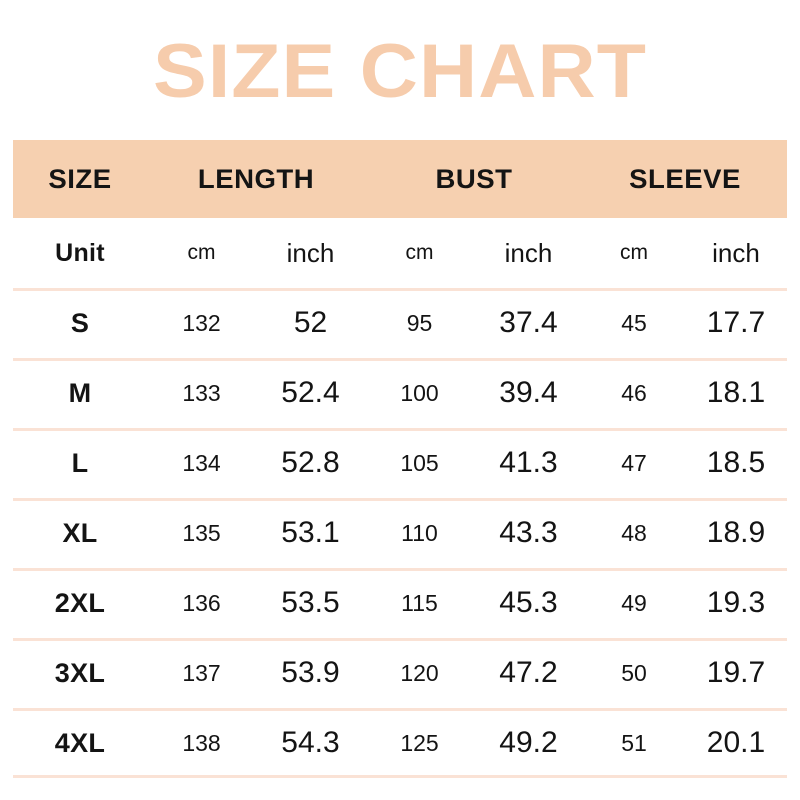 The height and width of the screenshot is (800, 800). I want to click on cell-bust-inch: 41.3, so click(528, 463).